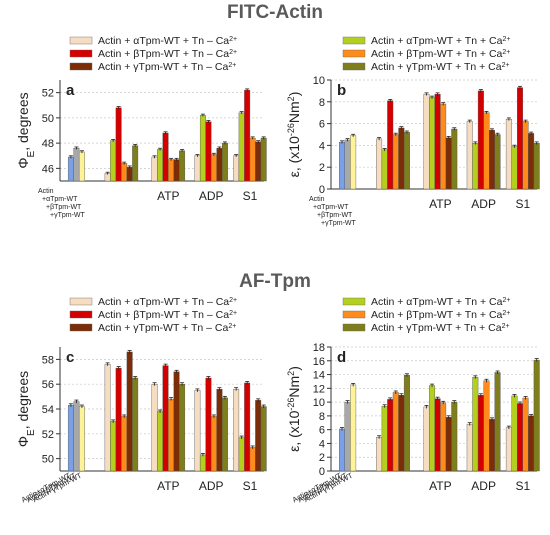  I want to click on y-tick-label: 54, so click(48, 410).